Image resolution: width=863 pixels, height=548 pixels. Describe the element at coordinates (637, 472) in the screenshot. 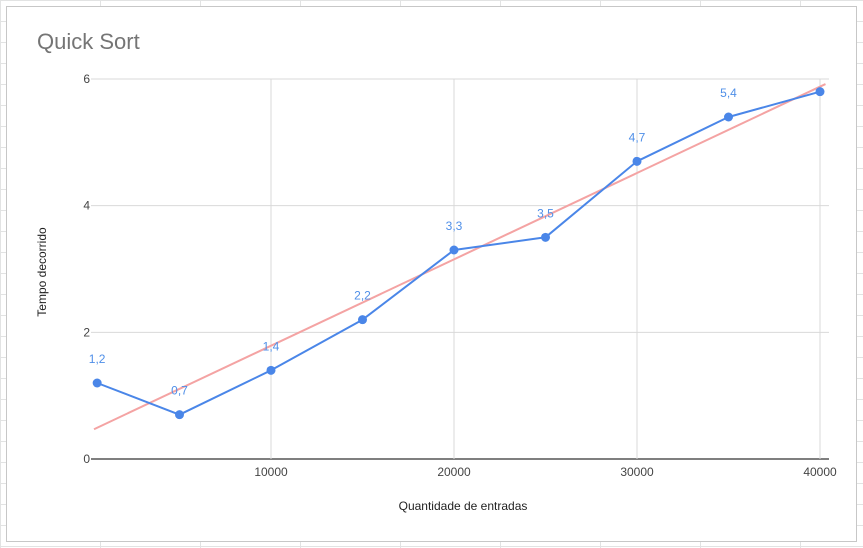

I see `x-tick-label: 30000` at that location.